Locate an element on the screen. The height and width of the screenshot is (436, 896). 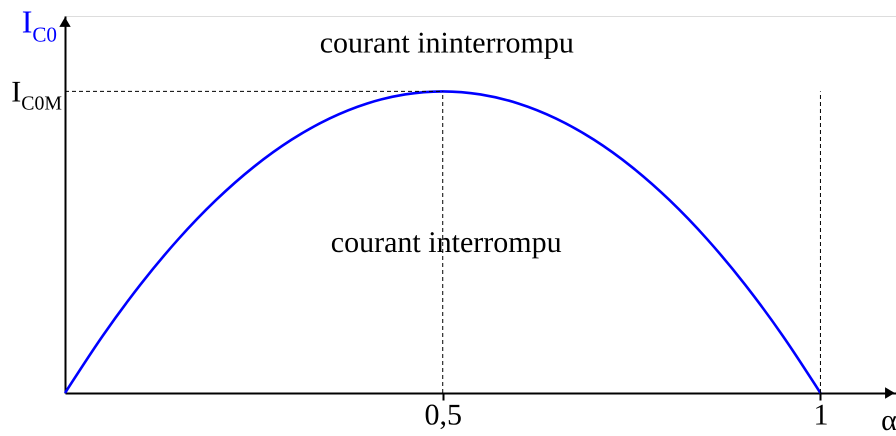
x-tick-label: 1 is located at coordinates (820, 415).